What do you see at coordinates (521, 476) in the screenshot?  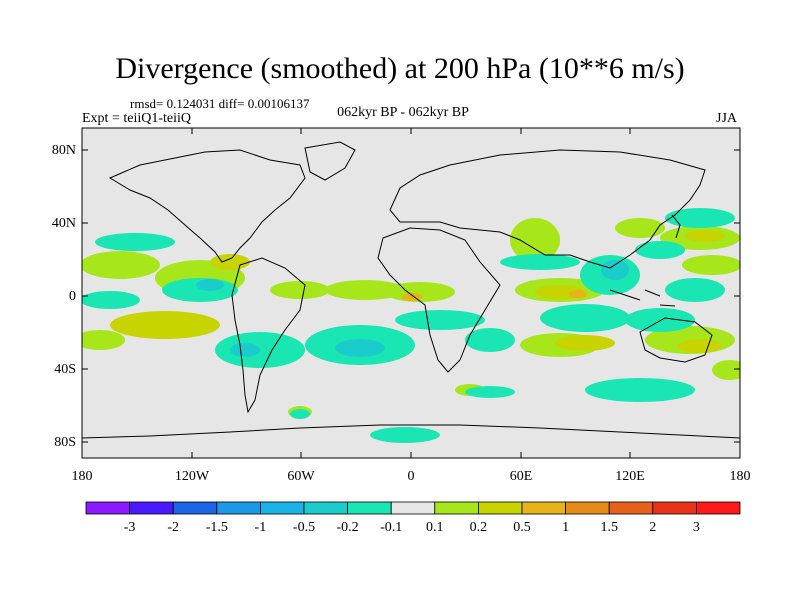 I see `lon-label: 60E` at bounding box center [521, 476].